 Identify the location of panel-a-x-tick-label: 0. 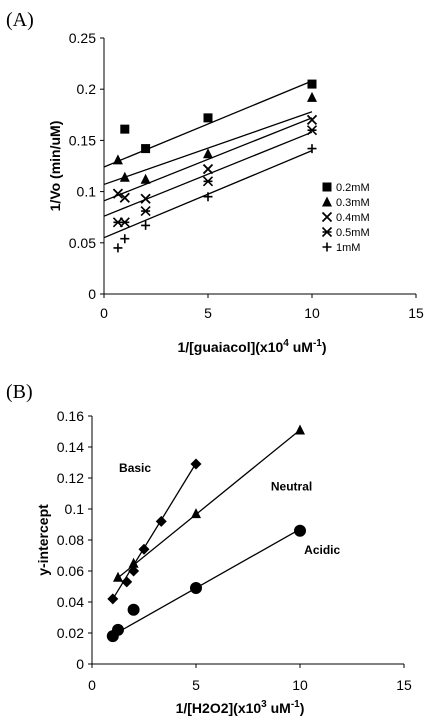
(104, 313).